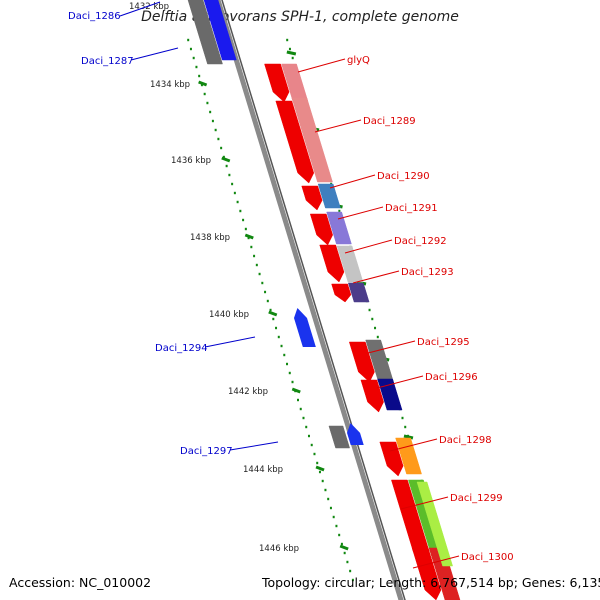  Describe the element at coordinates (149, 7) in the screenshot. I see `scale-tick-label-partial: 1432 kbp` at that location.